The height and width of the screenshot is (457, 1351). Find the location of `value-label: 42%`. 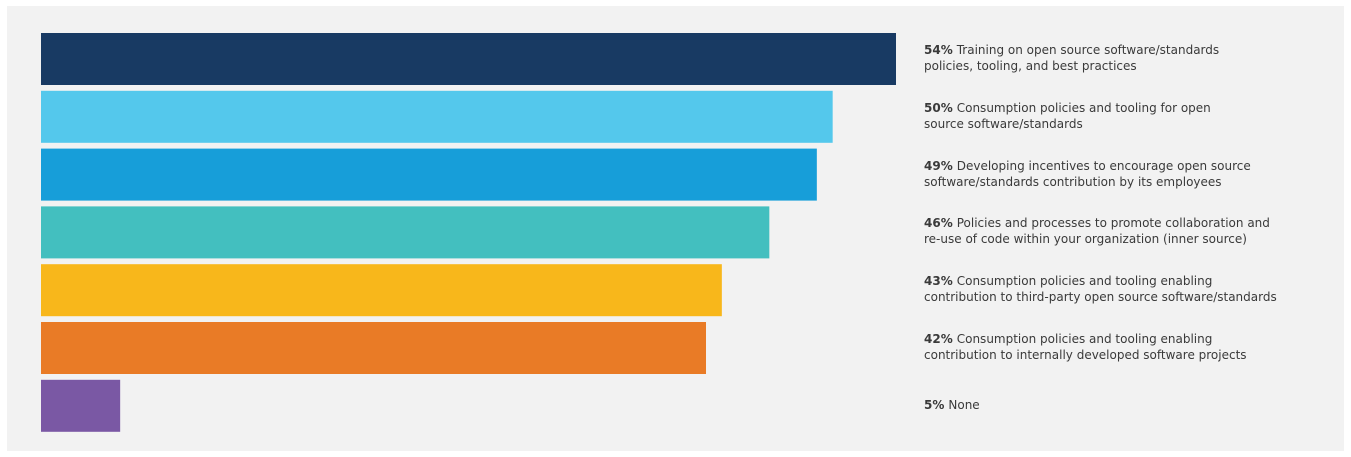

value-label: 42% is located at coordinates (938, 339).